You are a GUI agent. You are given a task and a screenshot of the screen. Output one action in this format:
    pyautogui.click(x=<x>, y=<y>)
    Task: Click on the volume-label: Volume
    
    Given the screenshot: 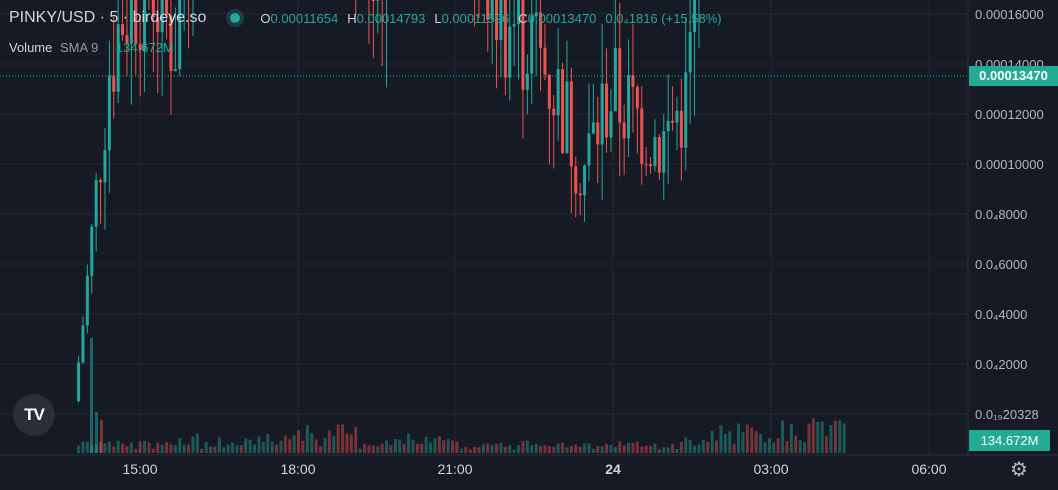 What is the action you would take?
    pyautogui.click(x=31, y=47)
    